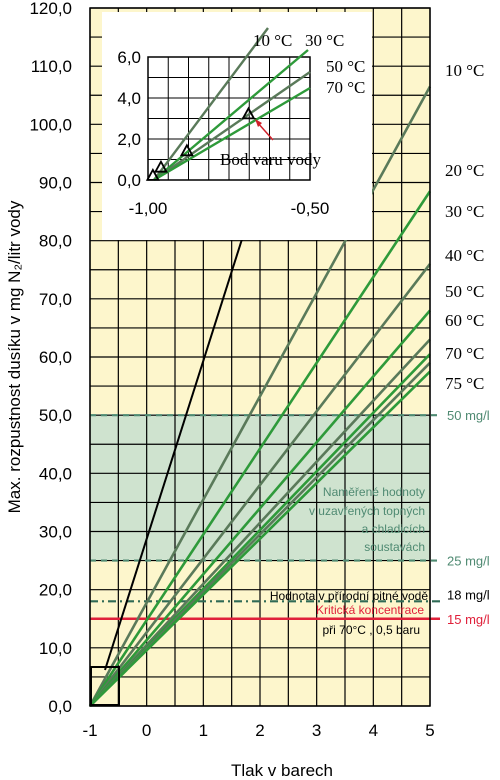  Describe the element at coordinates (464, 320) in the screenshot. I see `series-label: 60 °C` at that location.